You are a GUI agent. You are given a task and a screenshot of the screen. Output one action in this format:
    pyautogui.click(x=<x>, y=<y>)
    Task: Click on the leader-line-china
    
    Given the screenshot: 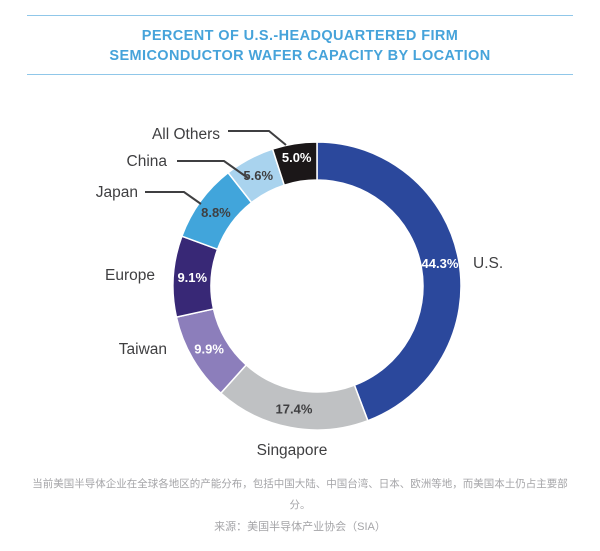 What is the action you would take?
    pyautogui.click(x=213, y=169)
    